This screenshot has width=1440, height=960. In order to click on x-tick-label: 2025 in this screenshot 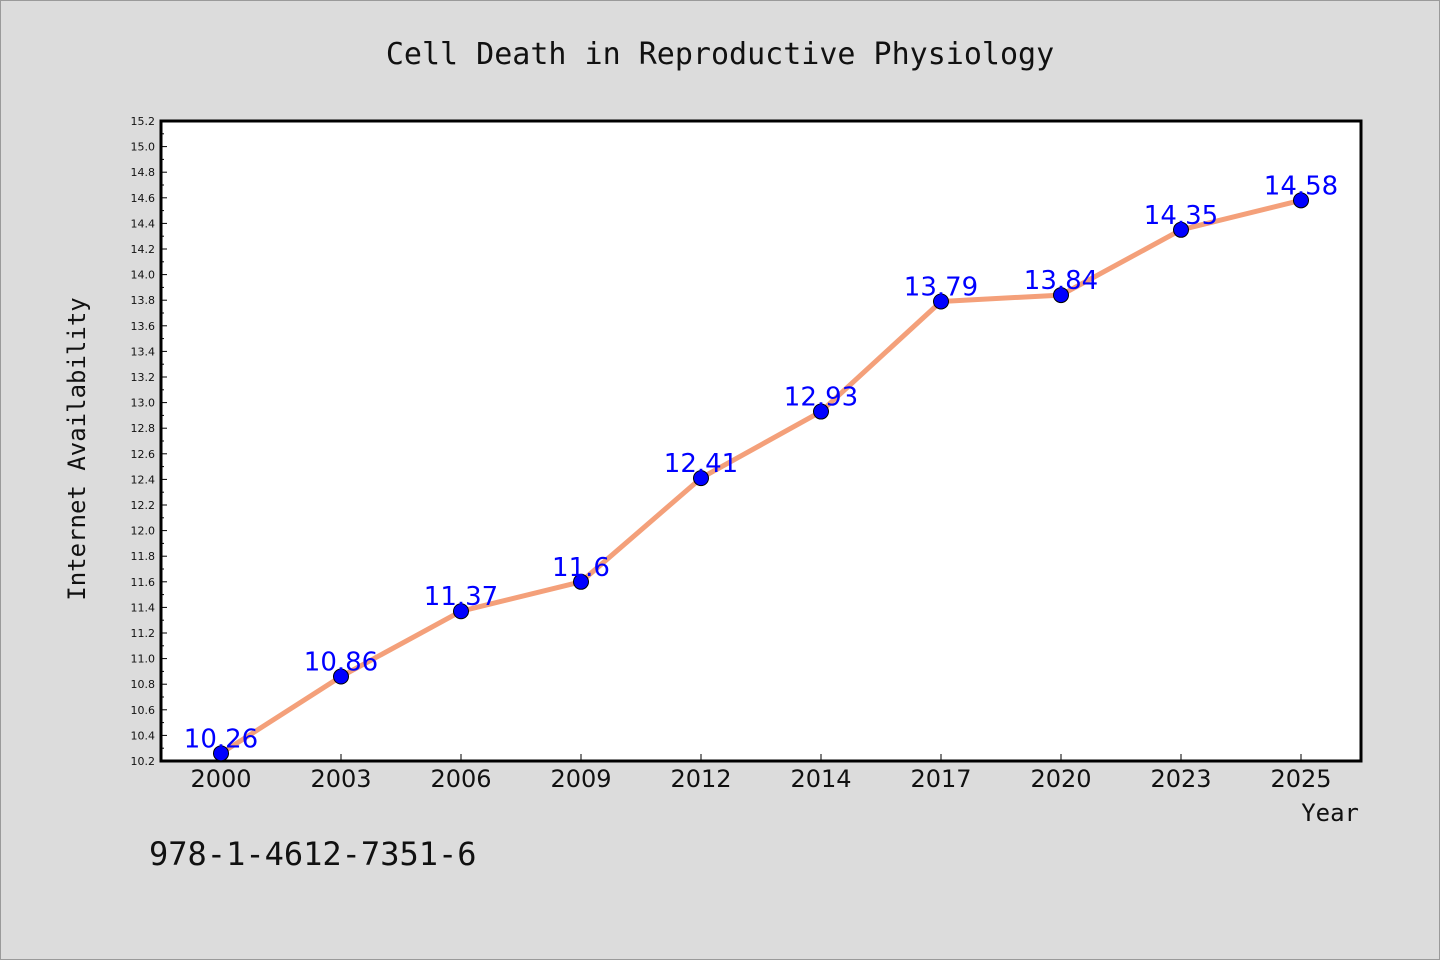, I will do `click(1300, 779)`.